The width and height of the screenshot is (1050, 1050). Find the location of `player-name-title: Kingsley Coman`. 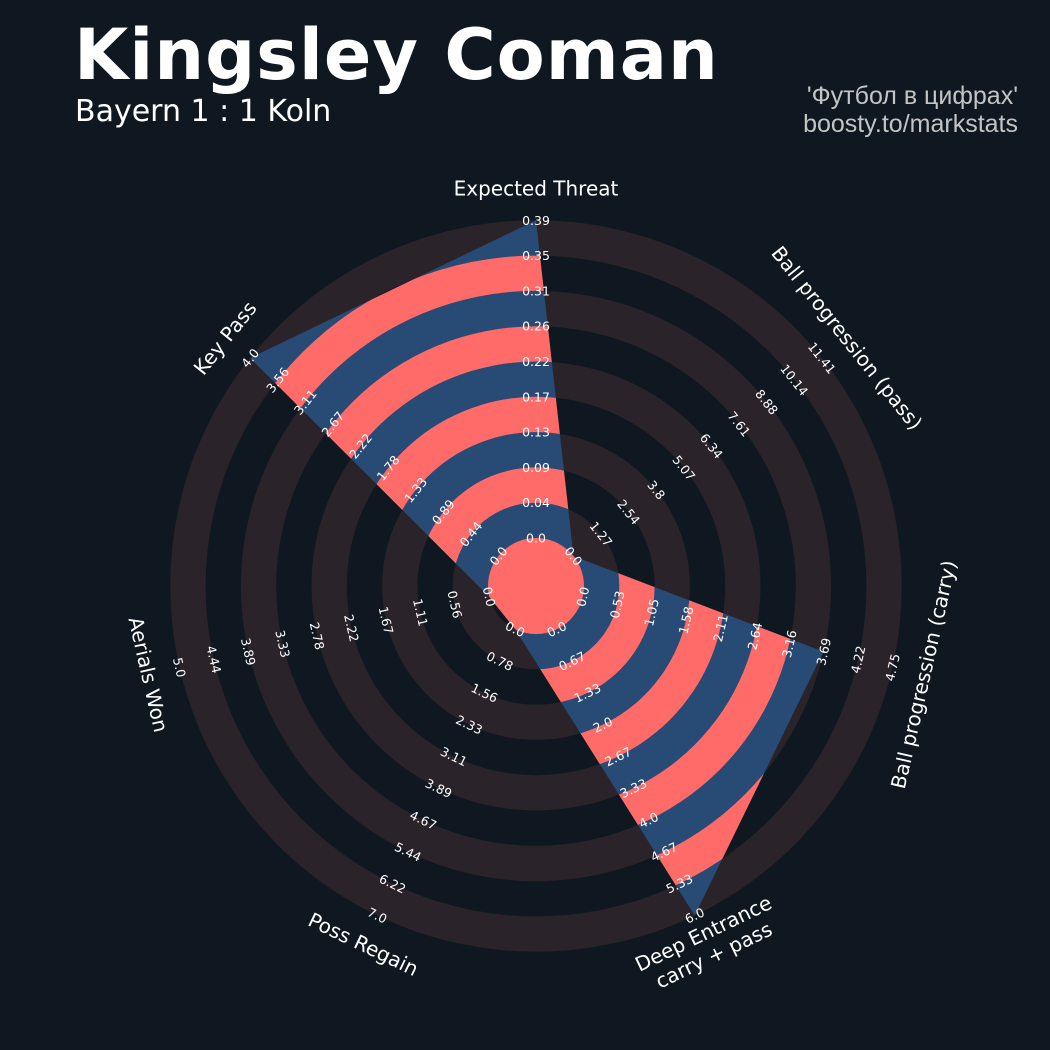

player-name-title: Kingsley Coman is located at coordinates (396, 55).